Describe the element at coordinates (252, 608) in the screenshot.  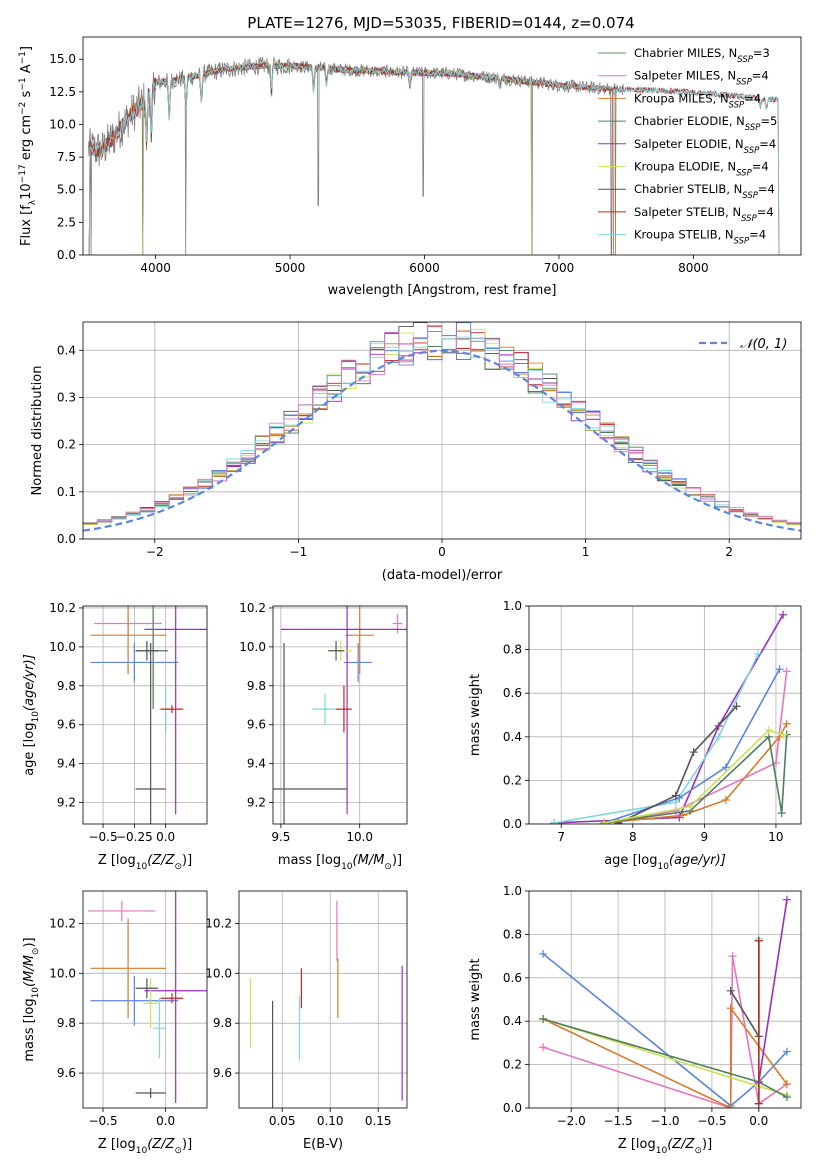
I see `y-tick-label: 10.2` at that location.